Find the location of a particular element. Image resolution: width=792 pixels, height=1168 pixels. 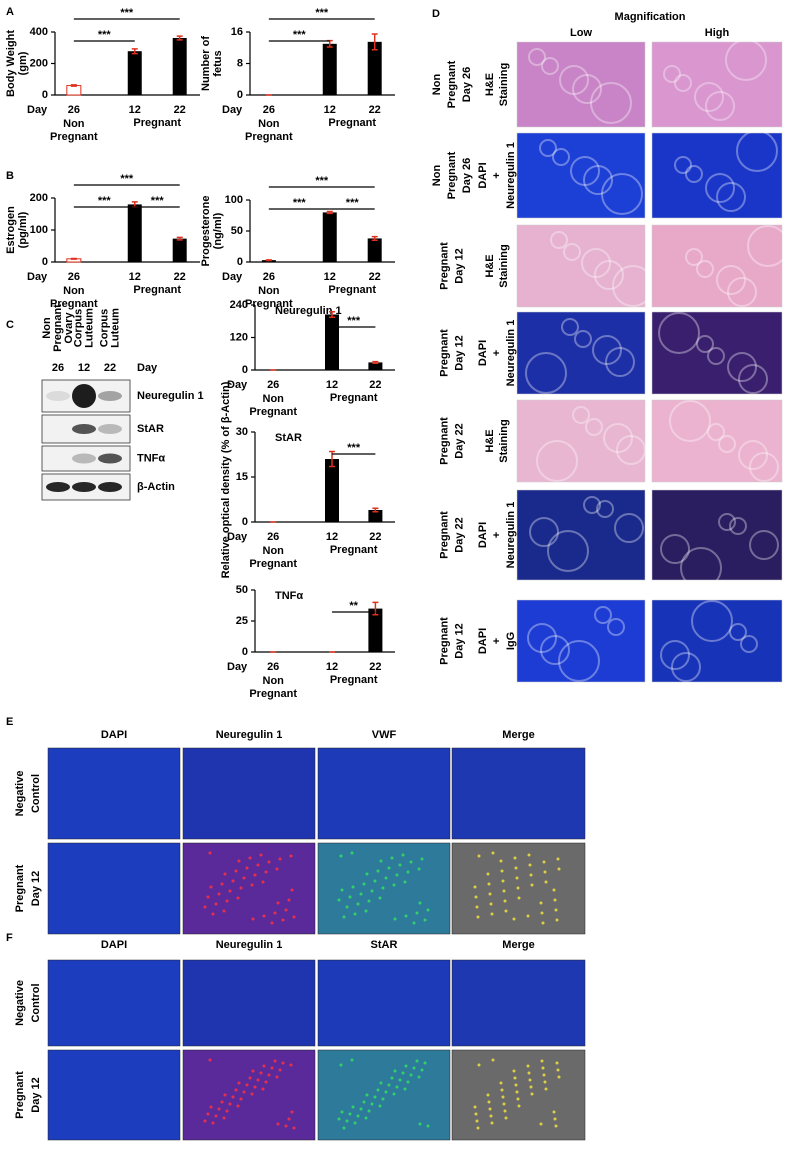

x-tick-label: 12 is located at coordinates (332, 667).